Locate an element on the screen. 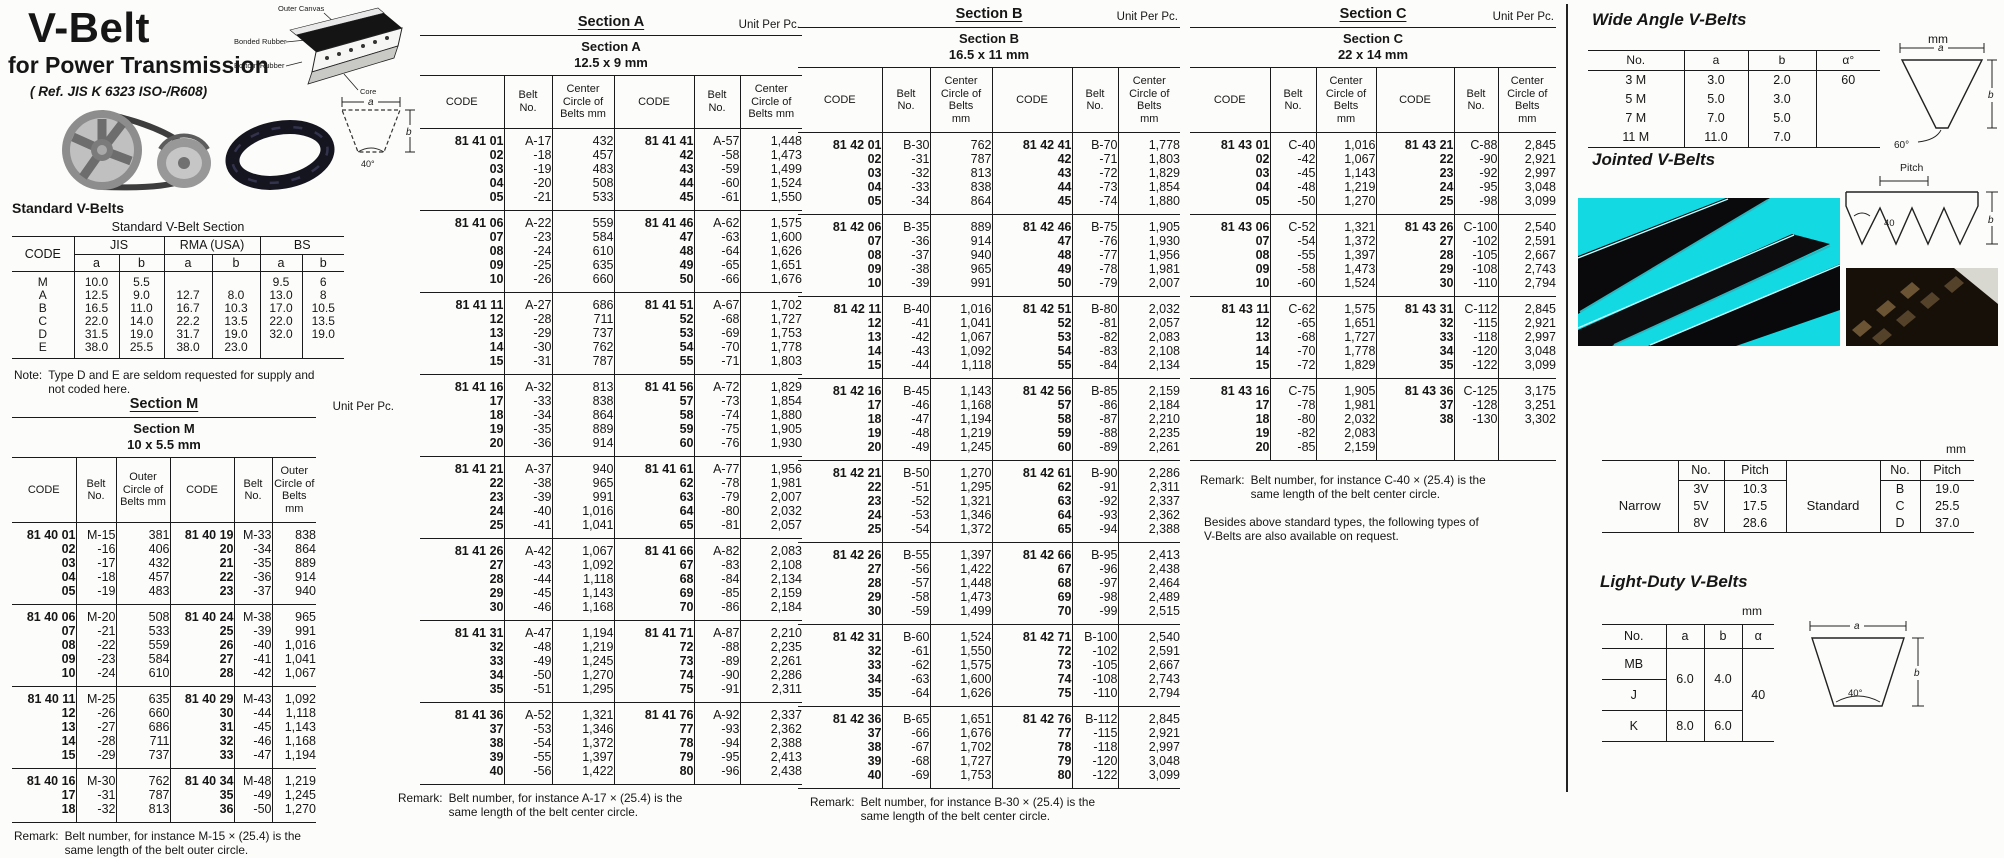 The image size is (2004, 858). code-cell: 32 is located at coordinates (496, 646).